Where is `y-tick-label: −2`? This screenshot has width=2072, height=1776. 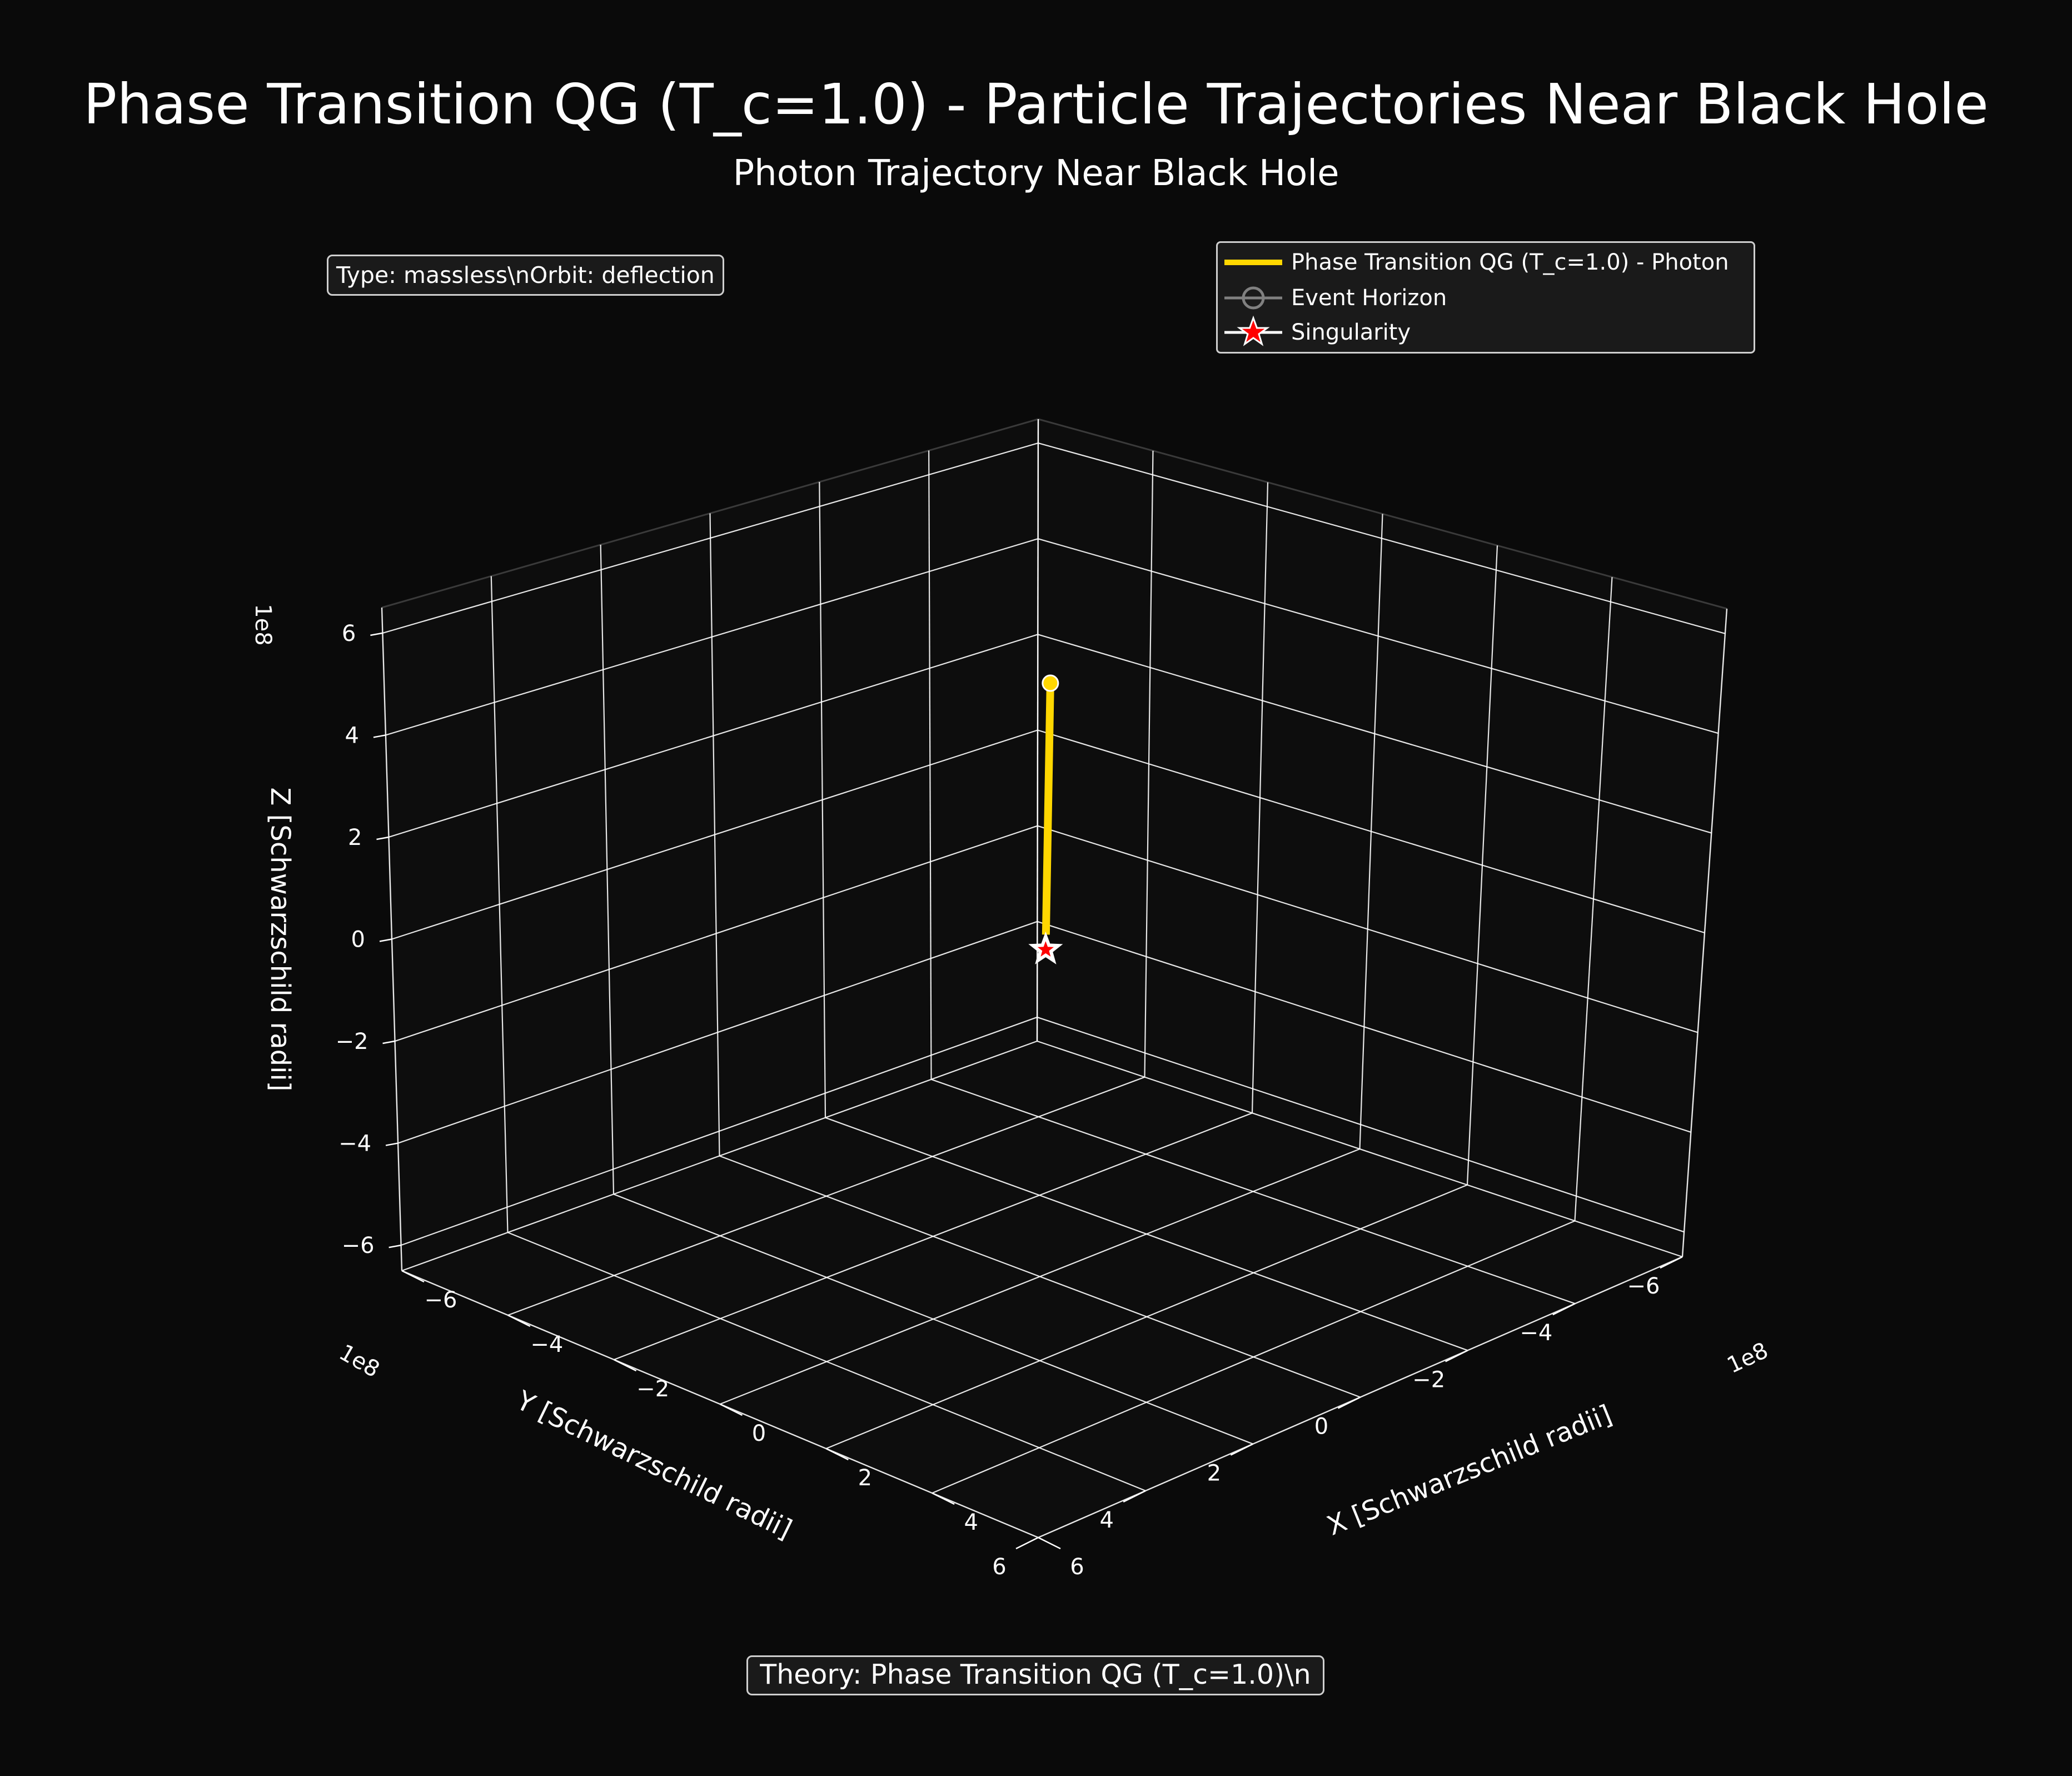
y-tick-label: −2 is located at coordinates (1428, 1379).